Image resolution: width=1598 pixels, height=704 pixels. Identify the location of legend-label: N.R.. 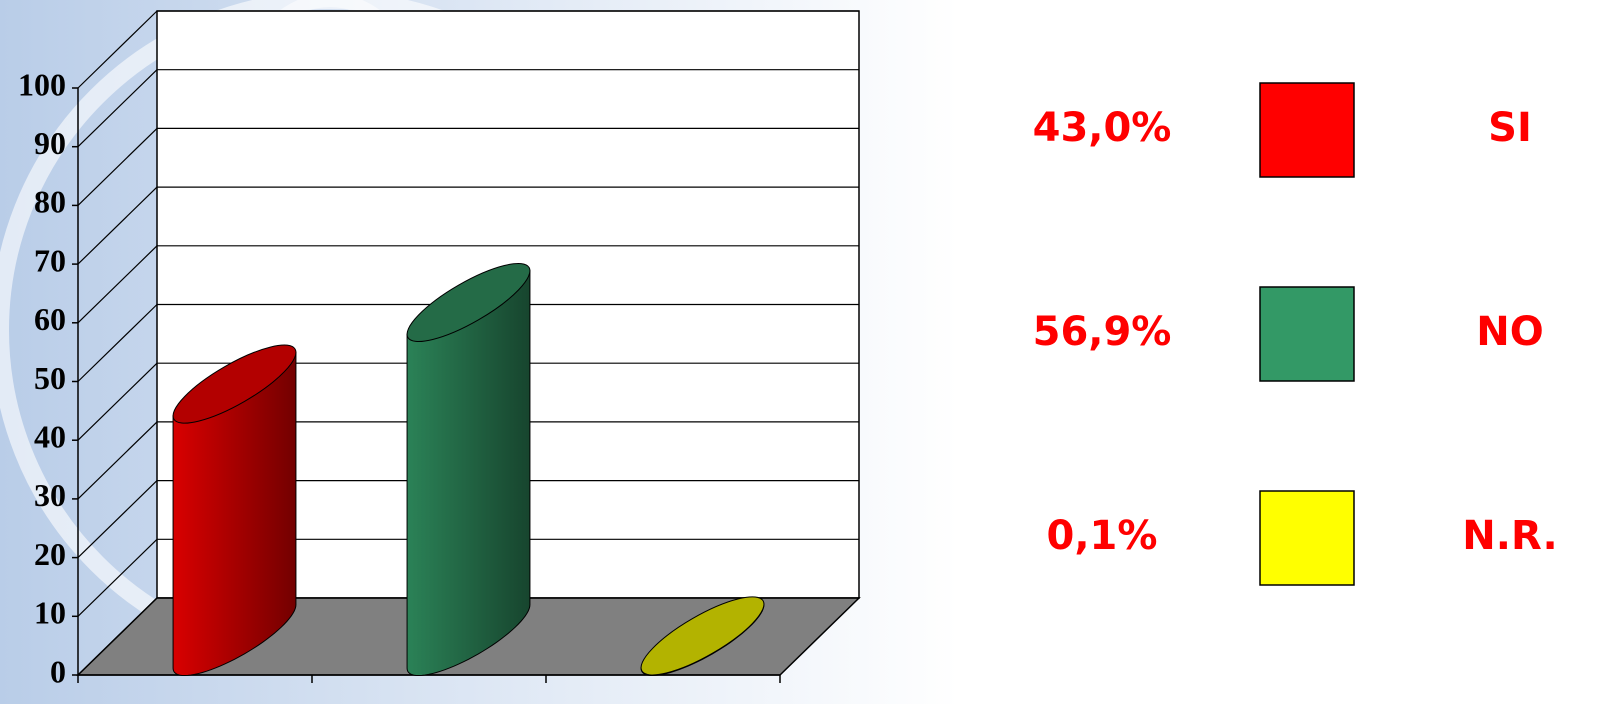
(1509, 536).